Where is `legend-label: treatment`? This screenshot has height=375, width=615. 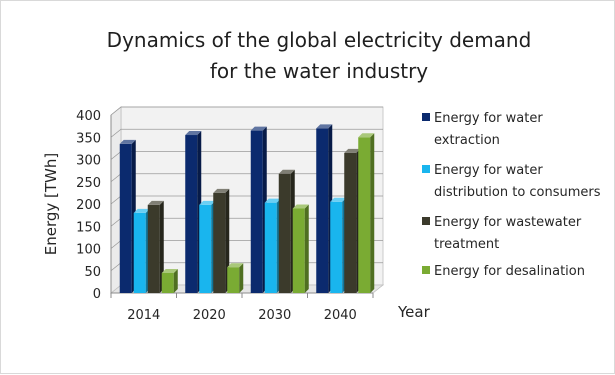
legend-label: treatment is located at coordinates (466, 244).